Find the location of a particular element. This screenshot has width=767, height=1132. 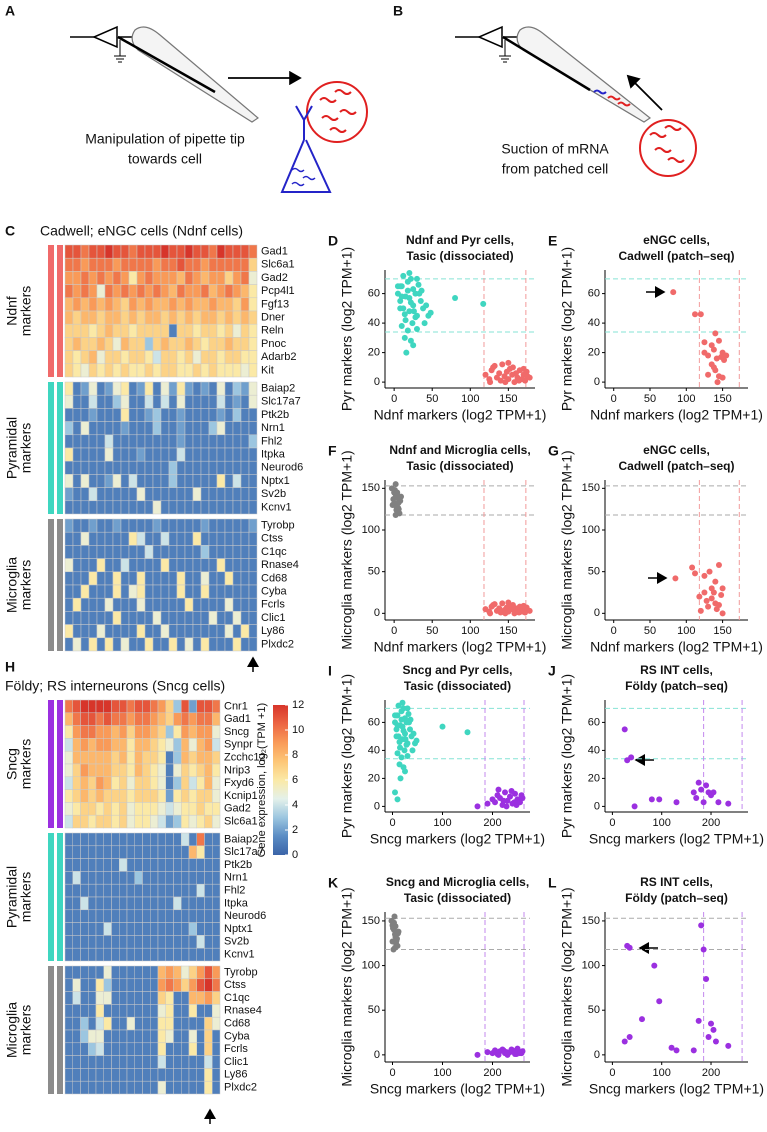

y-axis-title: Microglia markers (log2 TPM+1) is located at coordinates (347, 549).